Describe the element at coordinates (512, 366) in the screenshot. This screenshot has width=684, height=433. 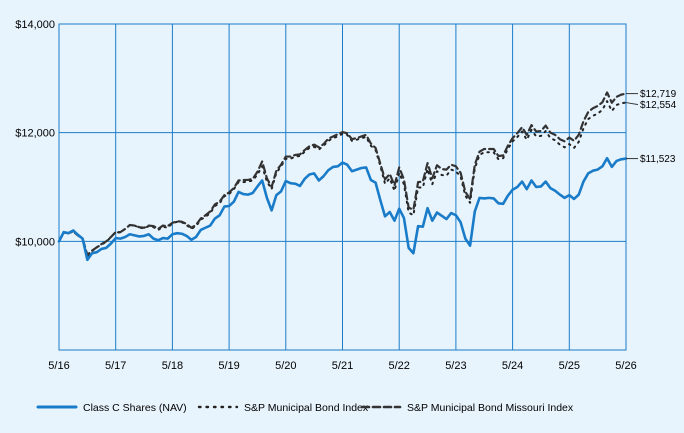
I see `x-tick-label: 5/24` at that location.